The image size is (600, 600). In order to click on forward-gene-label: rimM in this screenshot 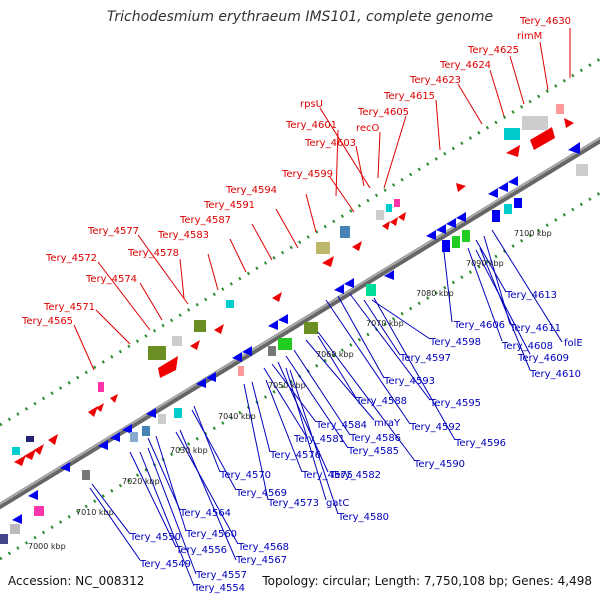, I will do `click(529, 36)`.